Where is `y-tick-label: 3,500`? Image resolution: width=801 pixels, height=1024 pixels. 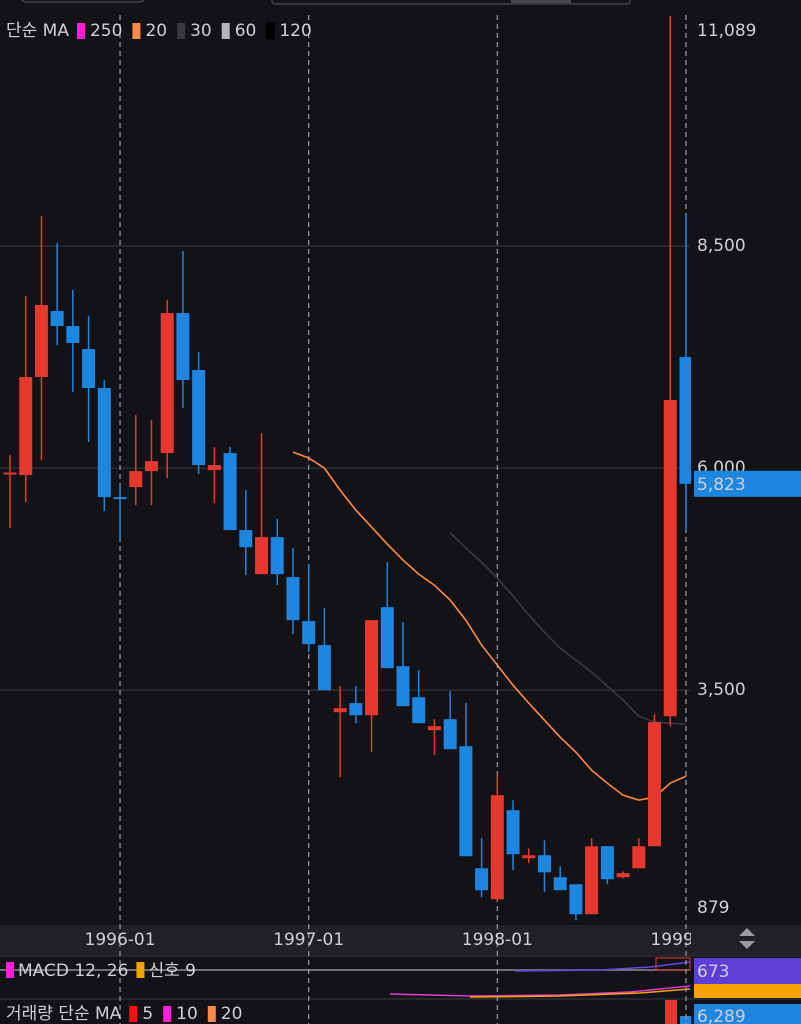
y-tick-label: 3,500 is located at coordinates (721, 690).